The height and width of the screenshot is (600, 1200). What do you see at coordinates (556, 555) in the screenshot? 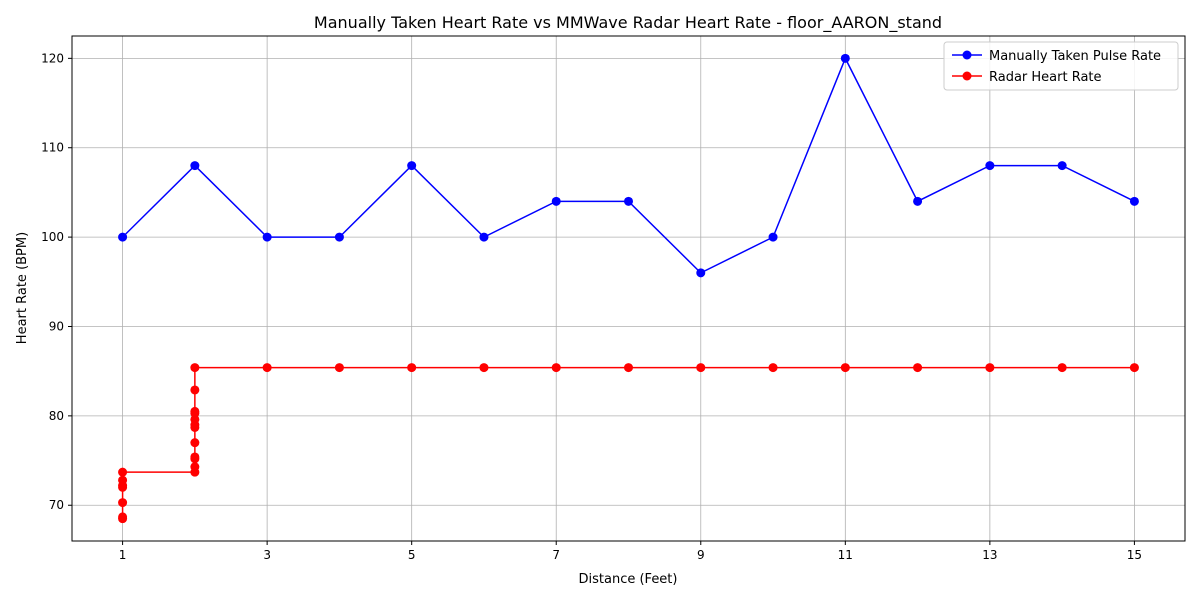
I see `x-tick-label: 7` at bounding box center [556, 555].